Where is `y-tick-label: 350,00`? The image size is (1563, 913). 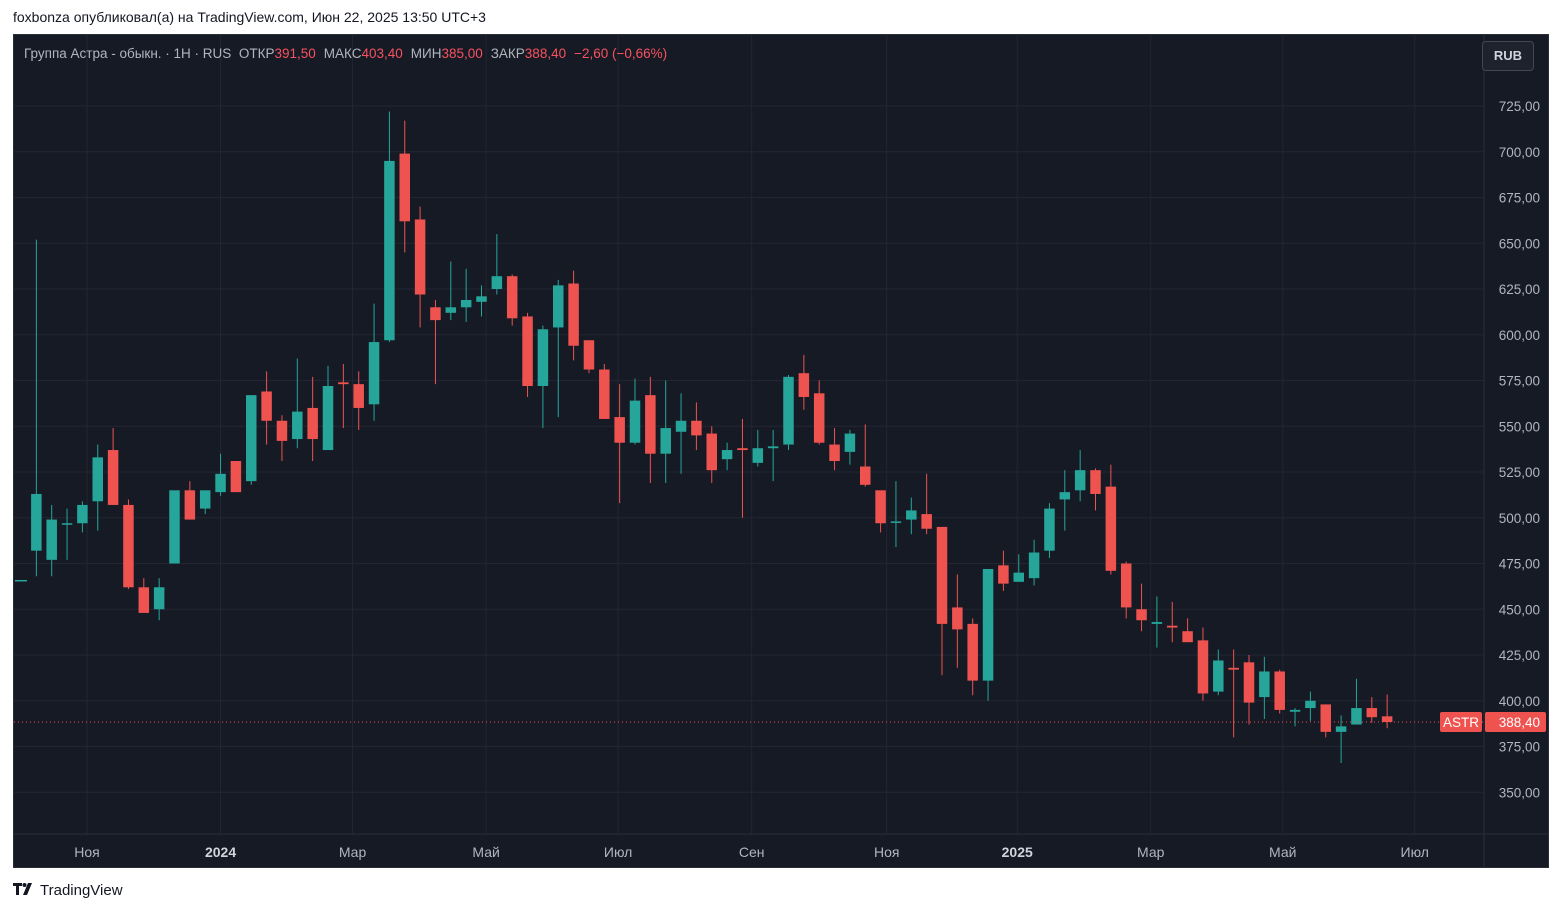
y-tick-label: 350,00 is located at coordinates (1519, 792).